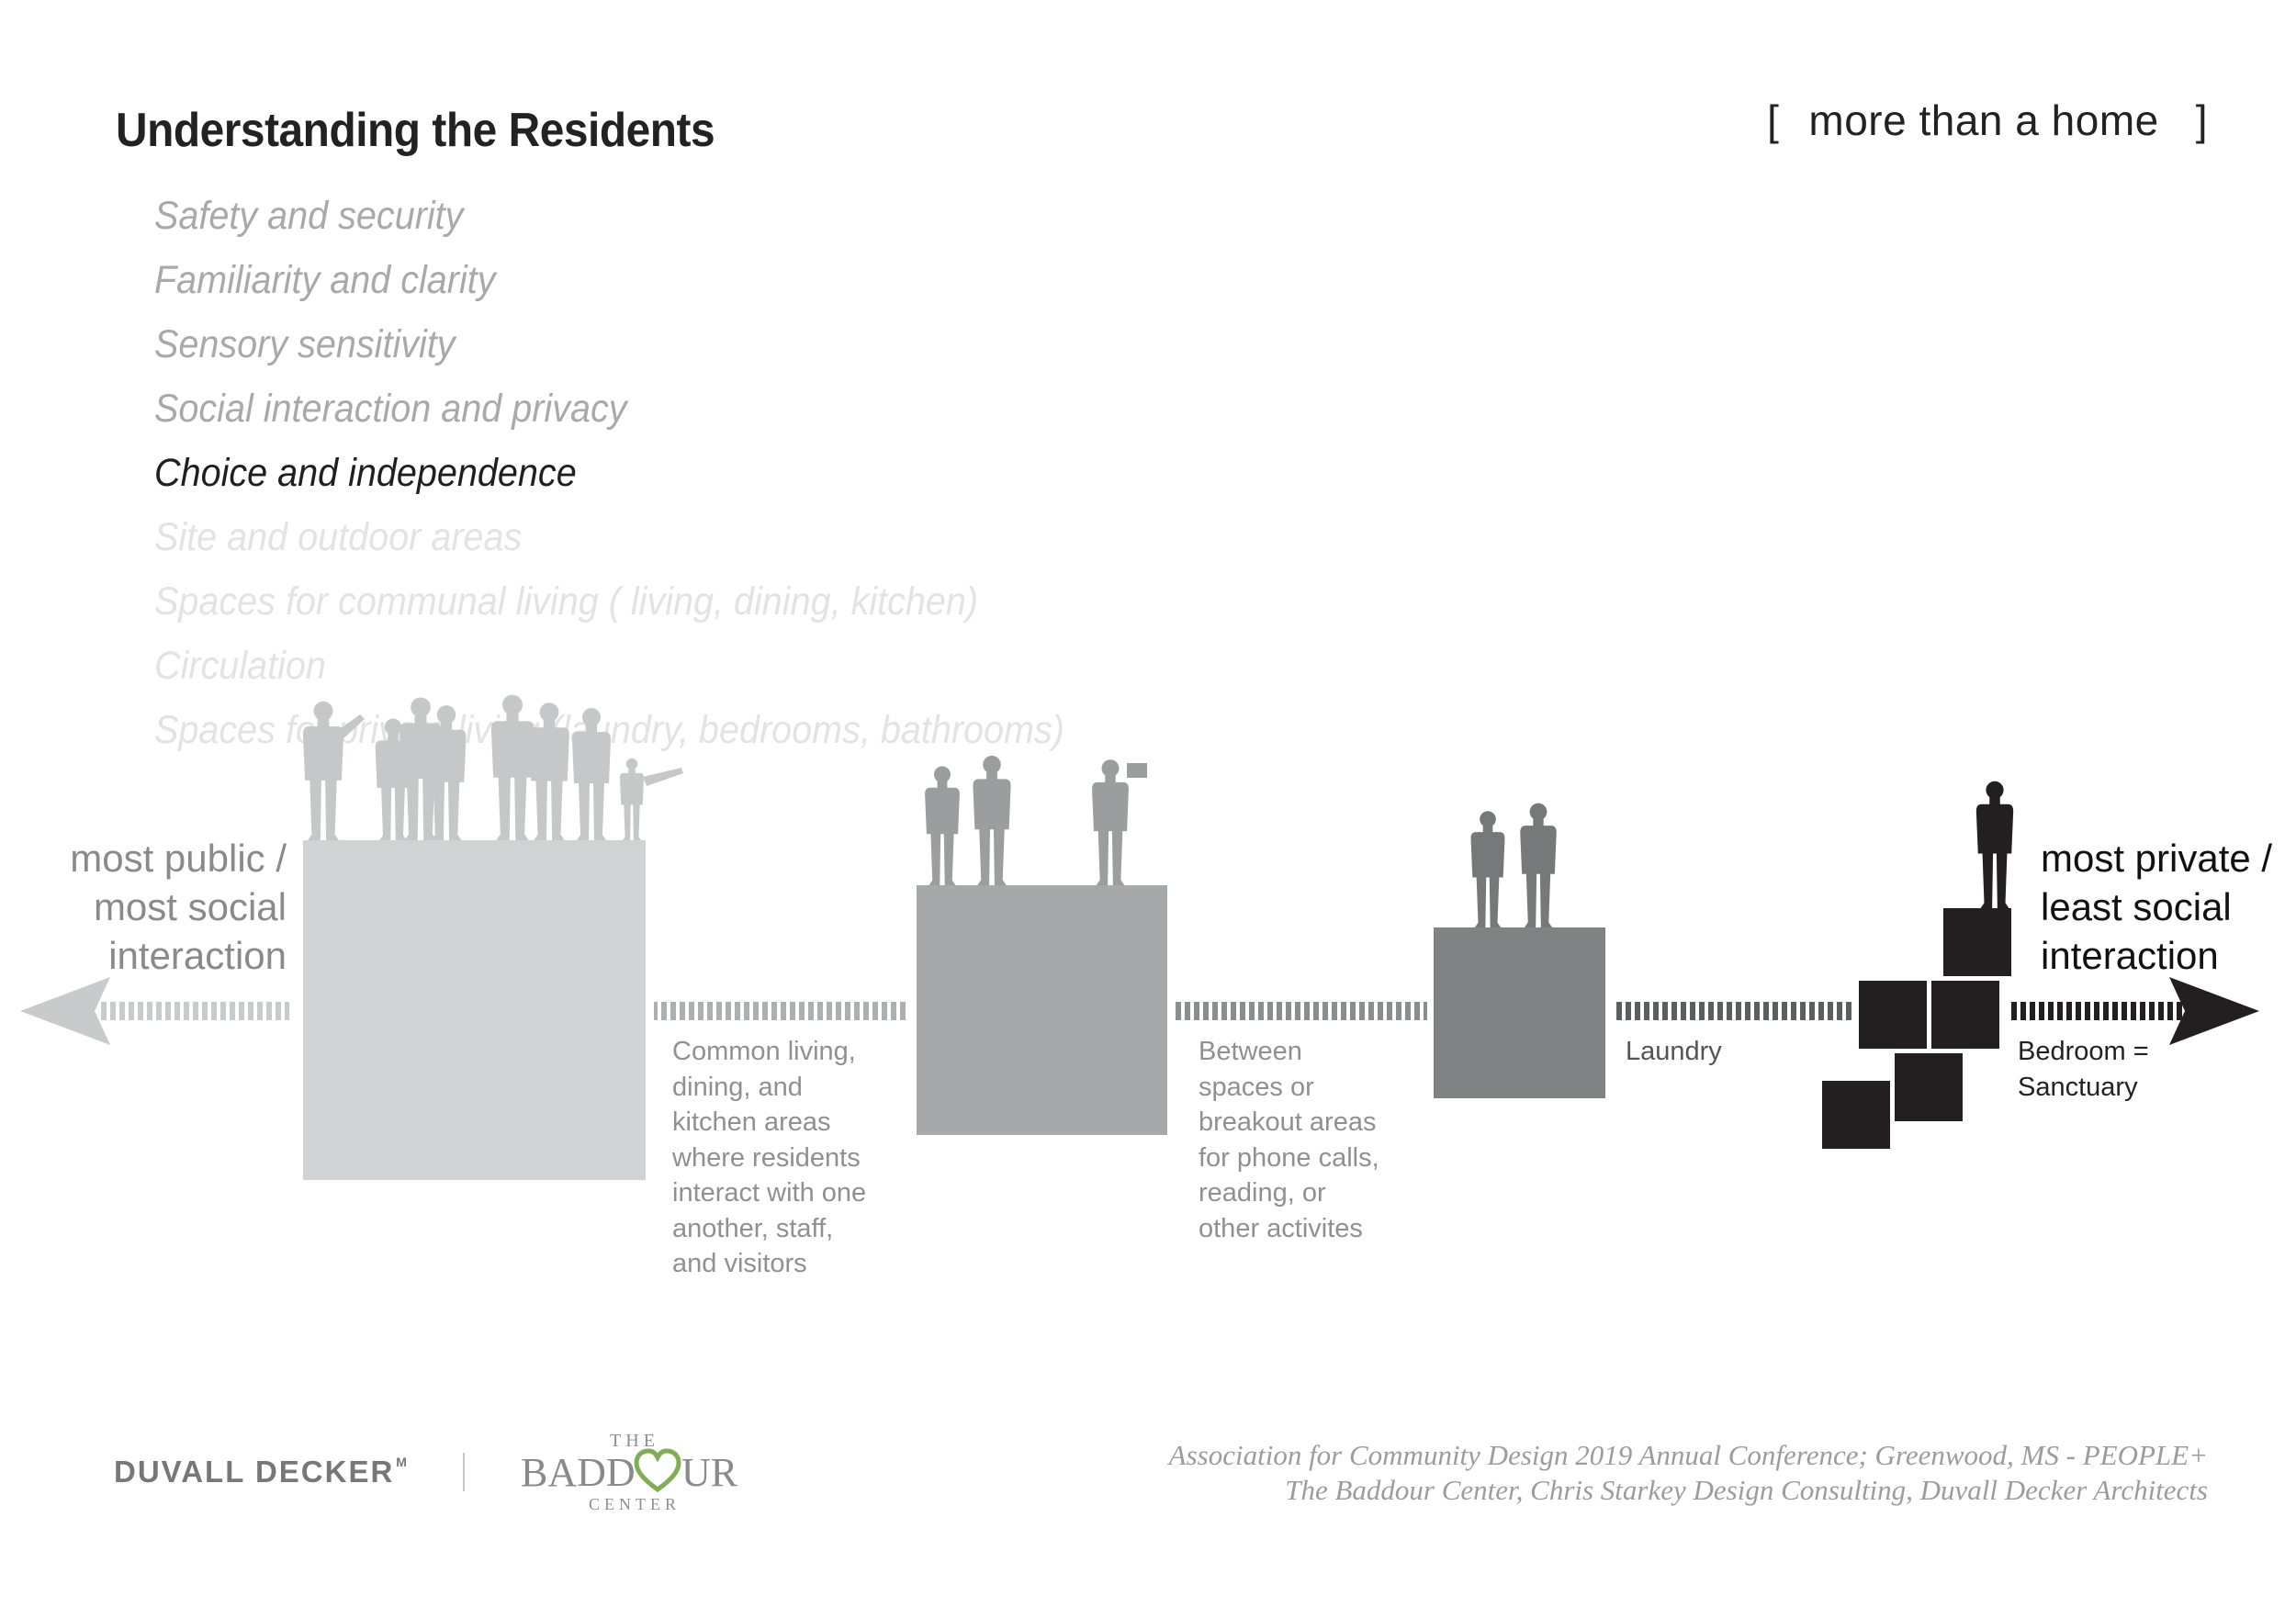 The width and height of the screenshot is (2296, 1607). What do you see at coordinates (415, 130) in the screenshot?
I see `page-title: Understanding the Residents` at bounding box center [415, 130].